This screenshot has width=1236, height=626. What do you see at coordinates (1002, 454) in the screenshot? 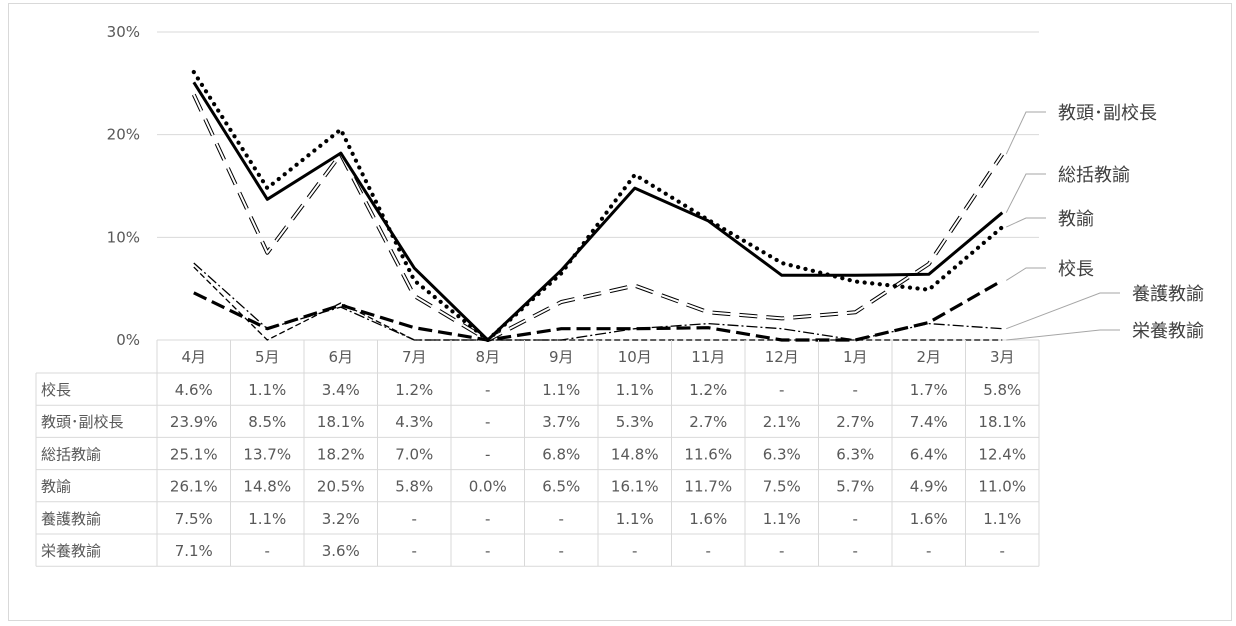
I see `table-cell: 12.4%` at bounding box center [1002, 454].